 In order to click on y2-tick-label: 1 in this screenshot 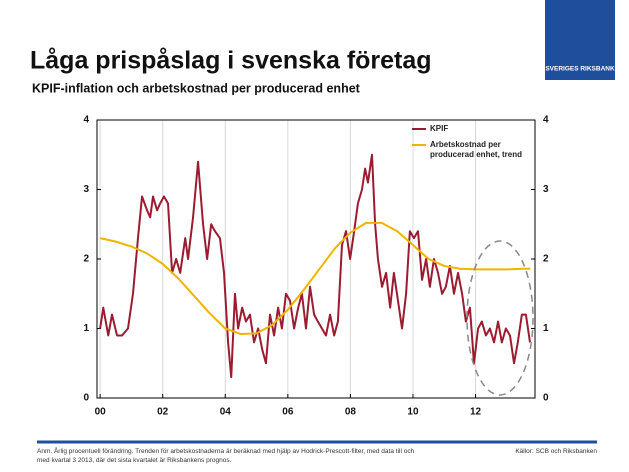, I will do `click(546, 328)`.